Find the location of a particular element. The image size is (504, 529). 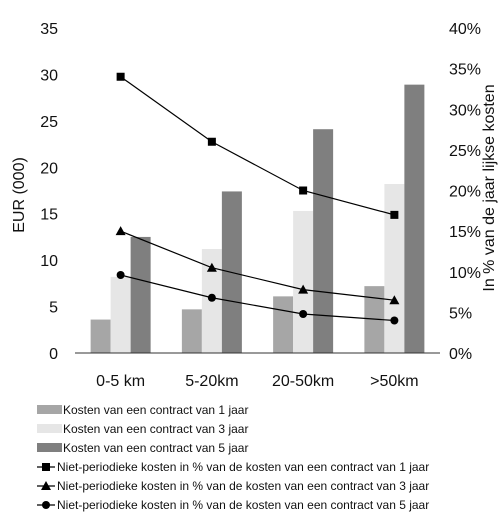

y2-tick-label: 40% is located at coordinates (465, 29).